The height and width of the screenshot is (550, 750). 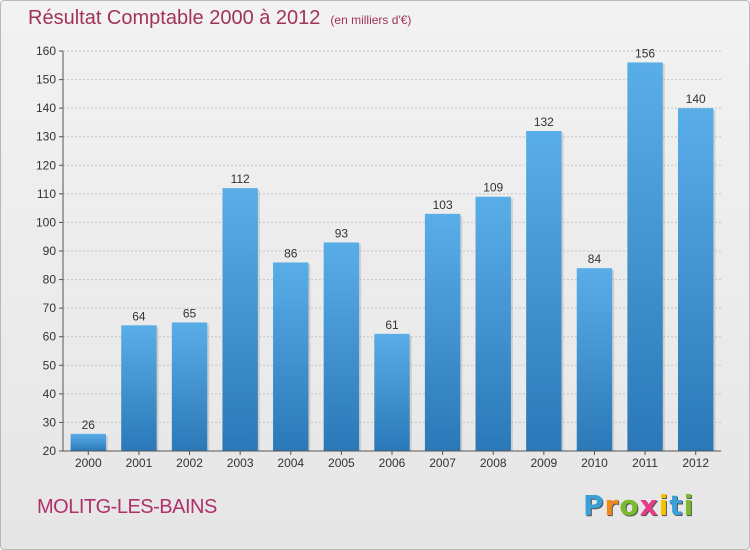 I want to click on logo-letter: P, so click(x=594, y=505).